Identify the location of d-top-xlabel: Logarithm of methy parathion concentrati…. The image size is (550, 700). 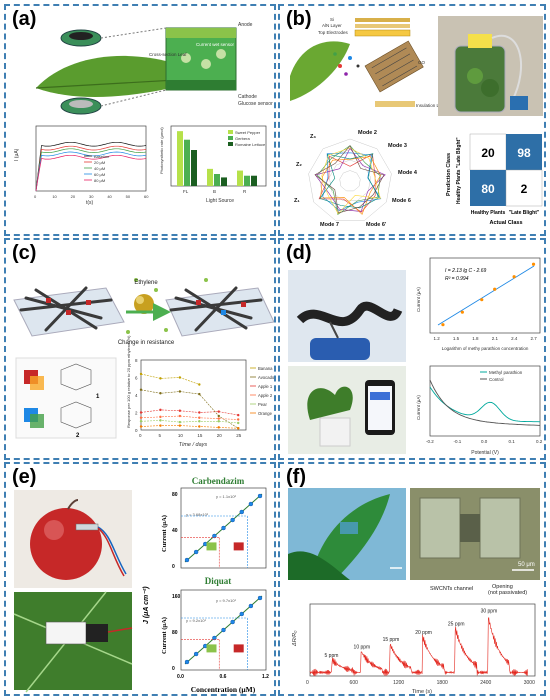
(485, 348).